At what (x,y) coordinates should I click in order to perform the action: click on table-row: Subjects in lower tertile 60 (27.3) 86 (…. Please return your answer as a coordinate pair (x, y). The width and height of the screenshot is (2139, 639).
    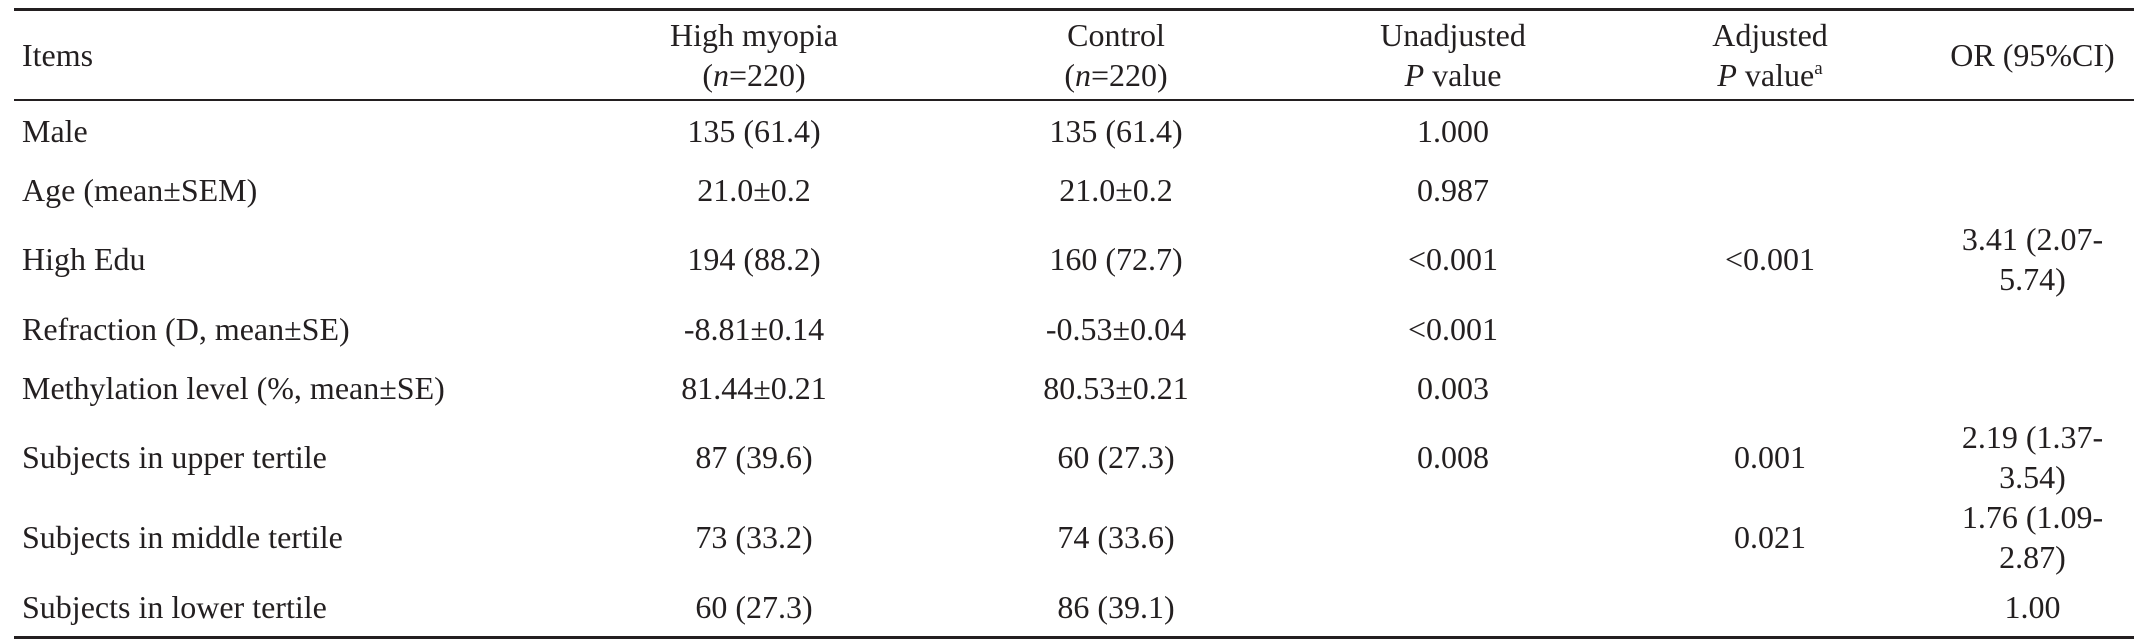
    Looking at the image, I should click on (1074, 607).